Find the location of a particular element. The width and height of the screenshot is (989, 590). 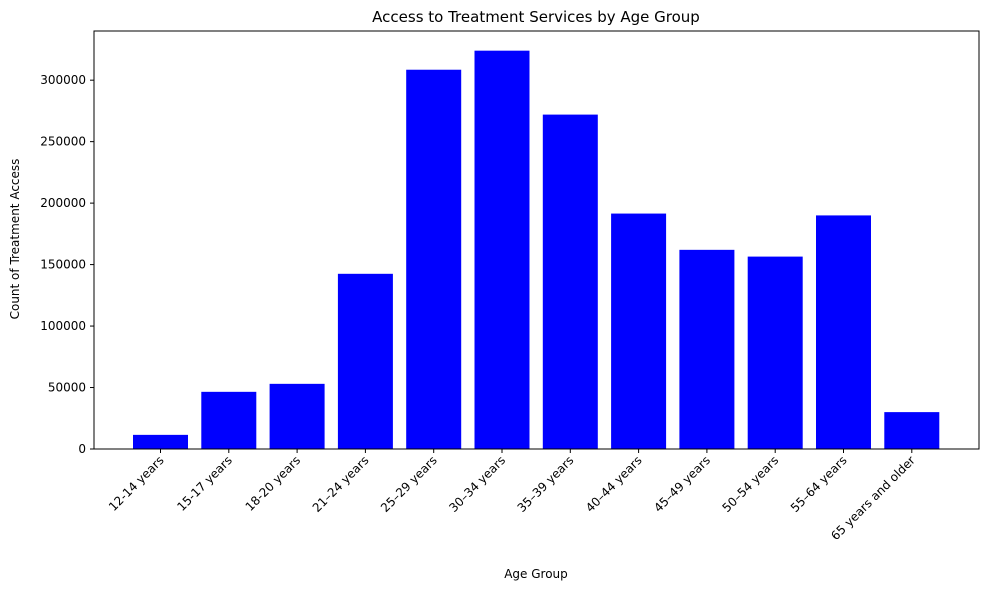

y-axis: 0 50000 100000 150000 200000 250000 300000 is located at coordinates (67, 264).